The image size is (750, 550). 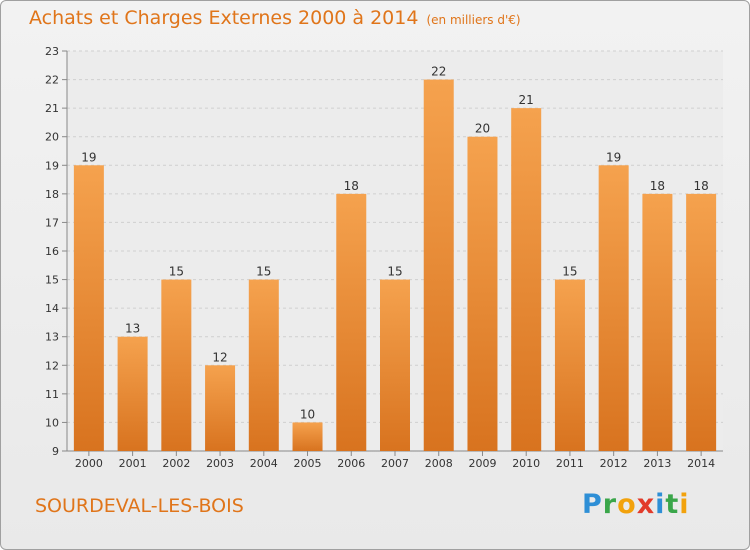 I want to click on y-tick-label: 20, so click(x=52, y=137).